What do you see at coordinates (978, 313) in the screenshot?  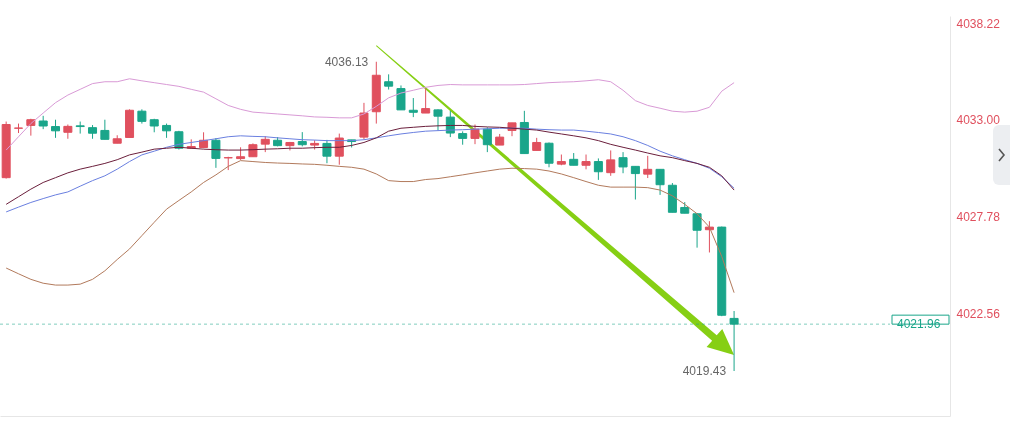 I see `y-tick-label: 4022.56` at bounding box center [978, 313].